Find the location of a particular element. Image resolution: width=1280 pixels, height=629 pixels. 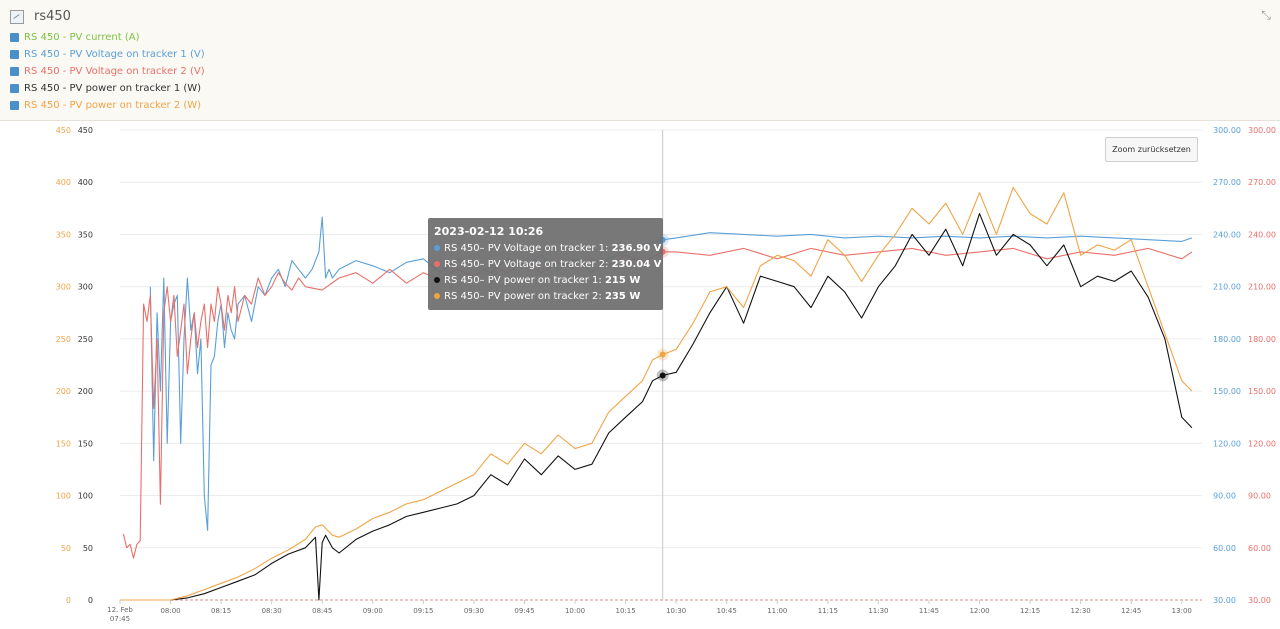

tooltip-series-label: RS 450– PV Voltage on tracker 1: is located at coordinates (526, 248).